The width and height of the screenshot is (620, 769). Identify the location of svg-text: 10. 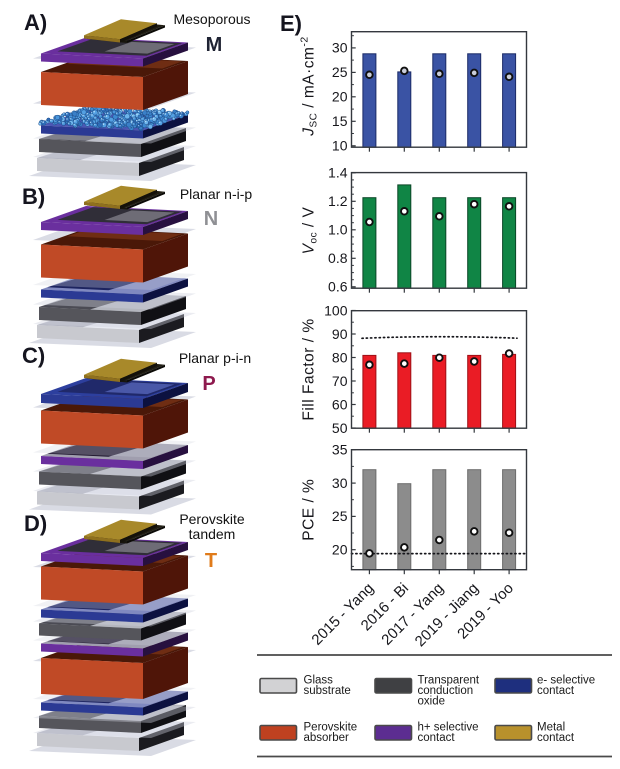
(340, 146).